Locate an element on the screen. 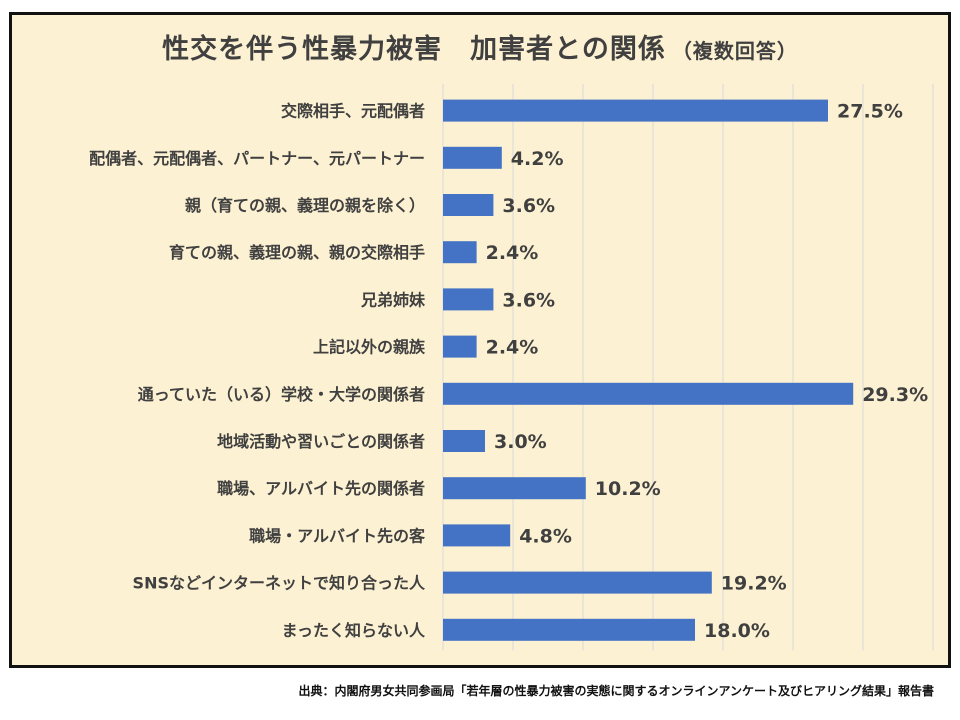  chart-title-main: 性交を伴う性暴力被害 加害者との関係 is located at coordinates (414, 49).